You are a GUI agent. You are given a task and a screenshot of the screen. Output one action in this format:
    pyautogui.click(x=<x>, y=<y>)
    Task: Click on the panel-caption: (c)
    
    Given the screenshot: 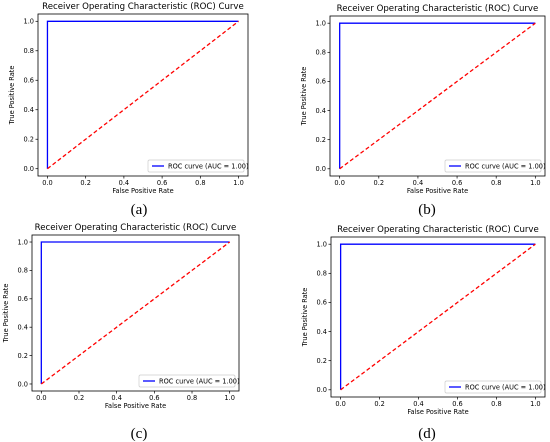 What is the action you would take?
    pyautogui.click(x=139, y=434)
    